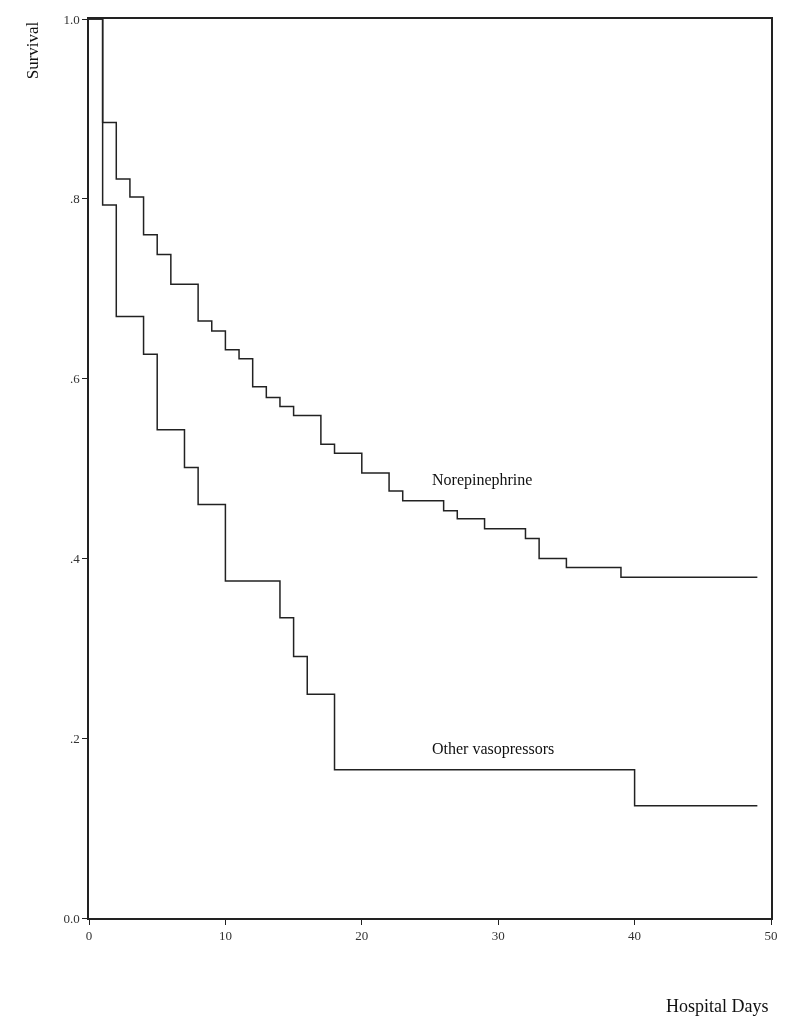  Describe the element at coordinates (33, 50) in the screenshot. I see `y-axis-title: Survival` at that location.